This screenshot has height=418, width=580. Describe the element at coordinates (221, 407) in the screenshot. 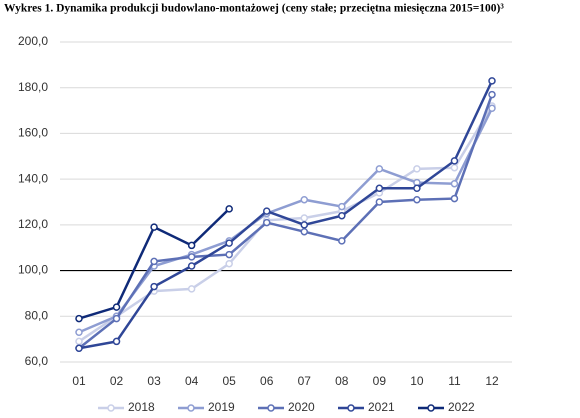

I see `legend-label: 2019` at that location.